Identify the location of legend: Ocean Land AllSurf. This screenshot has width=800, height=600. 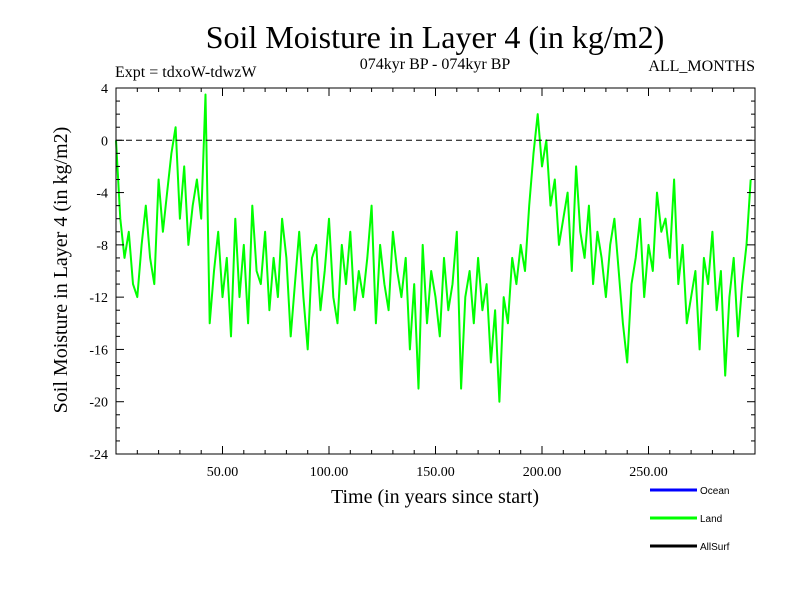
(690, 519).